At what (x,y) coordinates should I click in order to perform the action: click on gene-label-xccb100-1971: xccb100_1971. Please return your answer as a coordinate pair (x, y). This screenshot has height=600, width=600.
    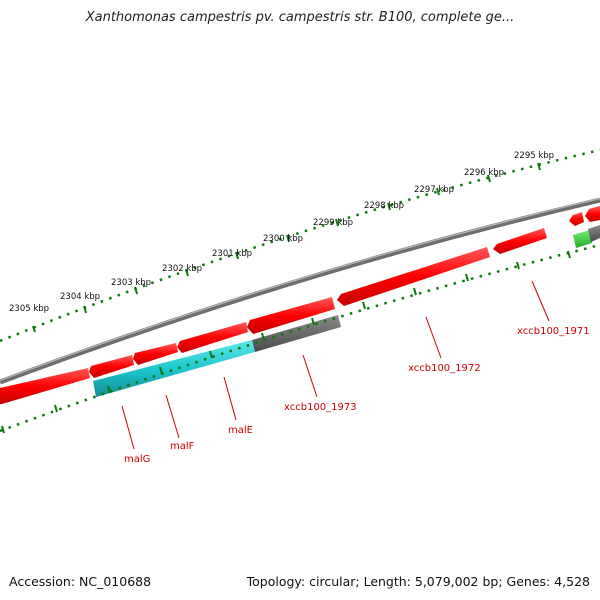
    Looking at the image, I should click on (553, 331).